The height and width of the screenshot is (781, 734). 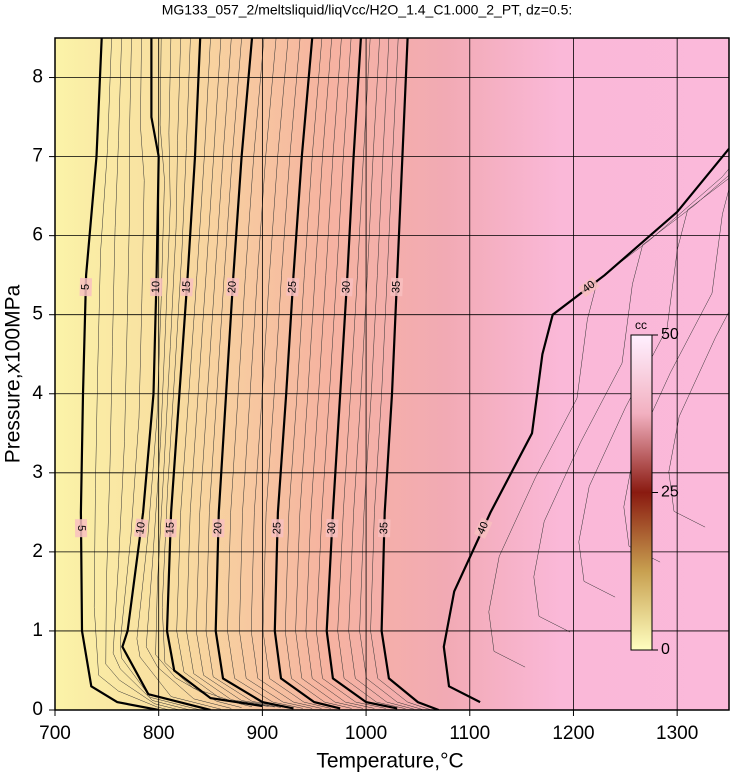 What do you see at coordinates (670, 334) in the screenshot?
I see `colorbar-tick-label: 50` at bounding box center [670, 334].